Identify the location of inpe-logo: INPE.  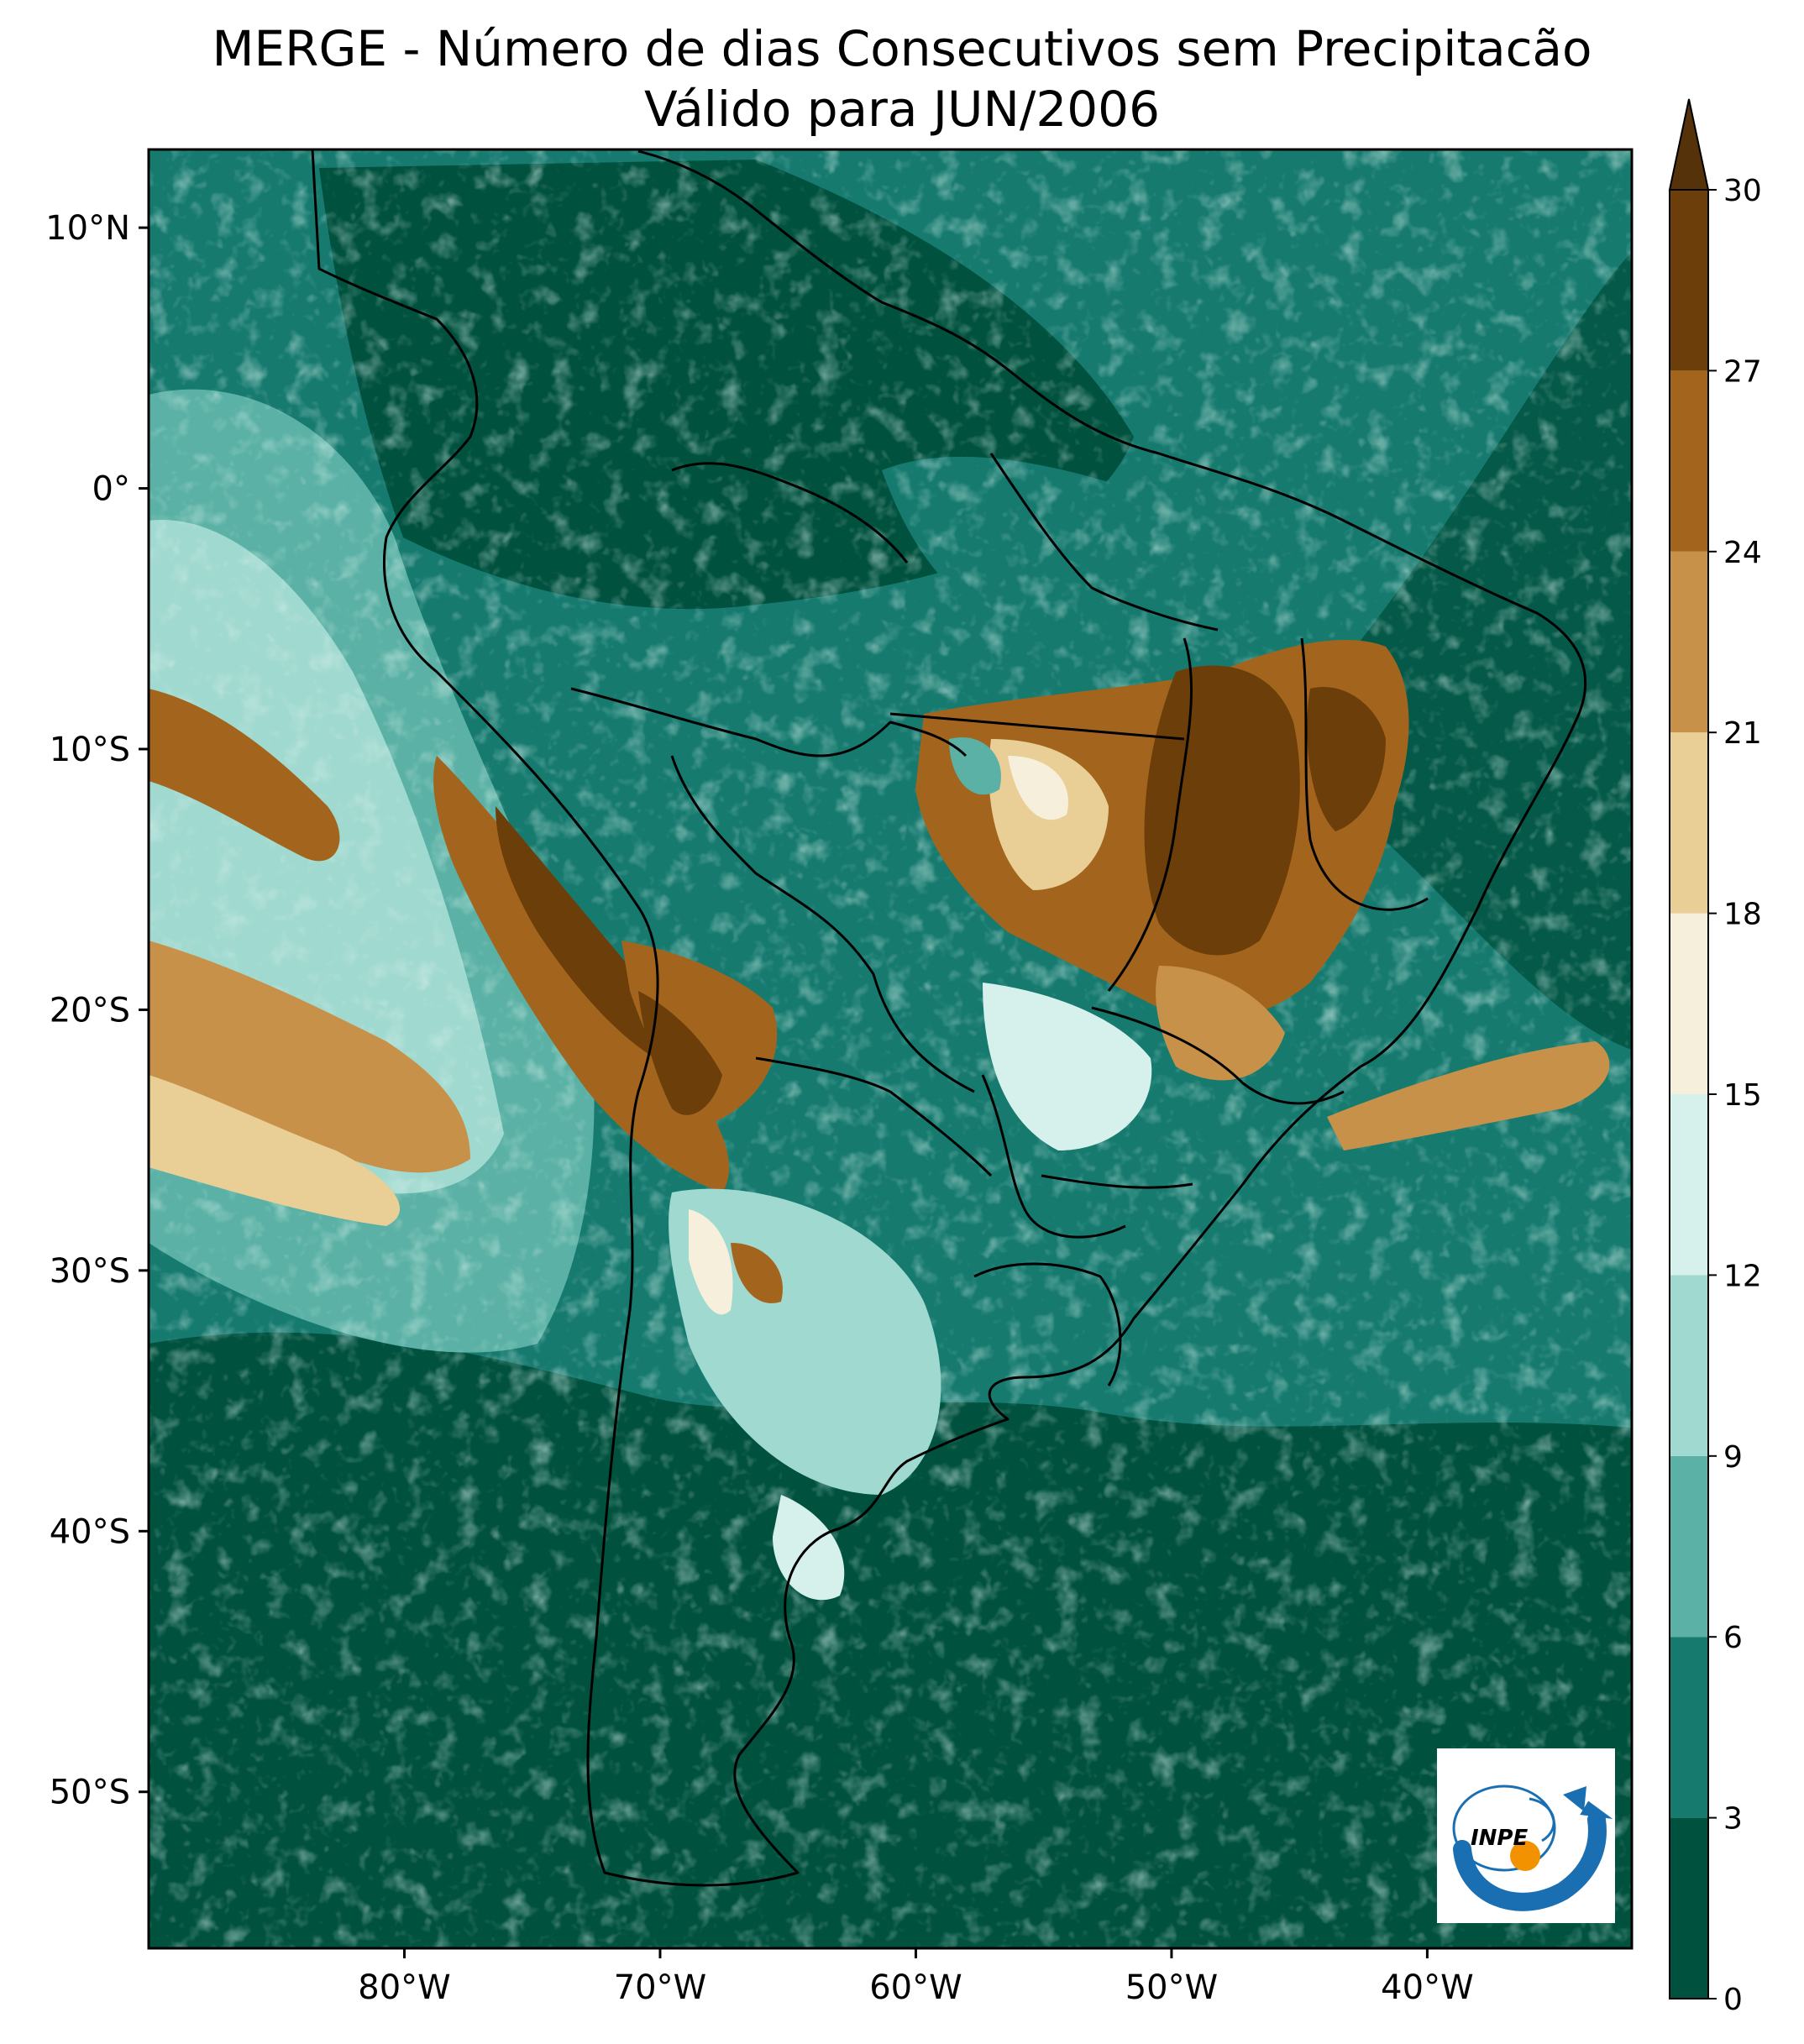
(1526, 1835).